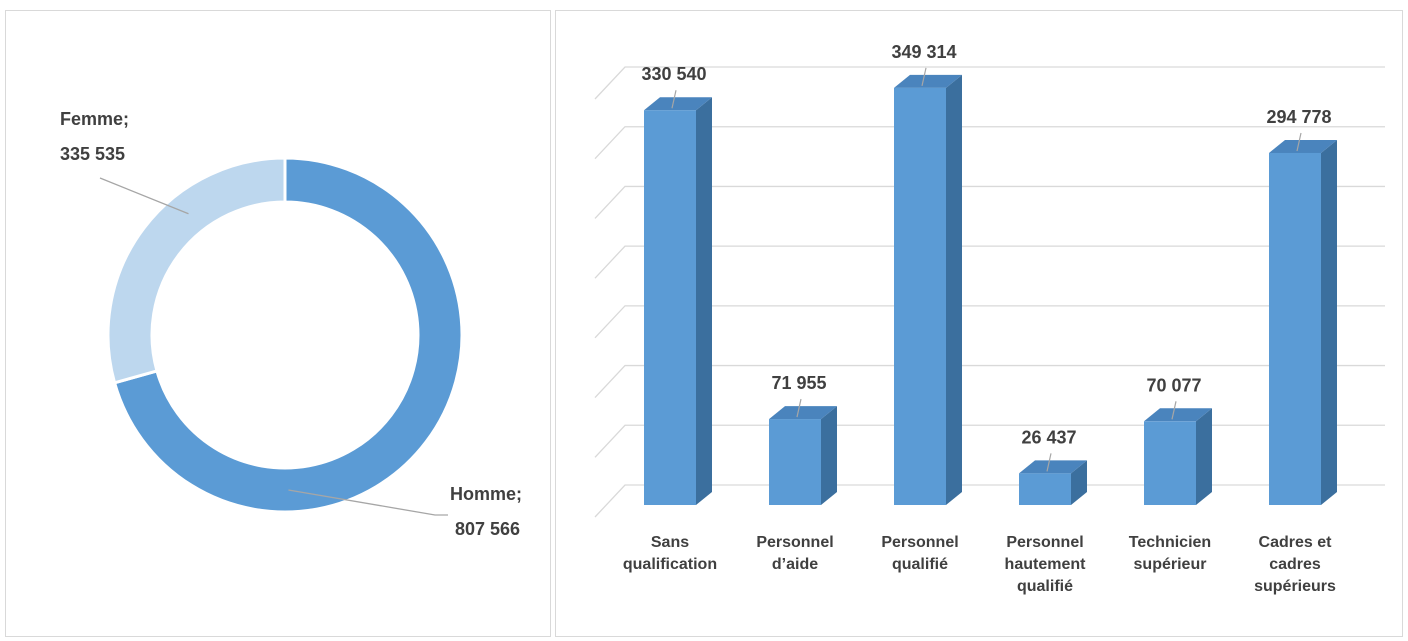 The image size is (1408, 641). Describe the element at coordinates (92, 154) in the screenshot. I see `value-label: 335 535` at that location.